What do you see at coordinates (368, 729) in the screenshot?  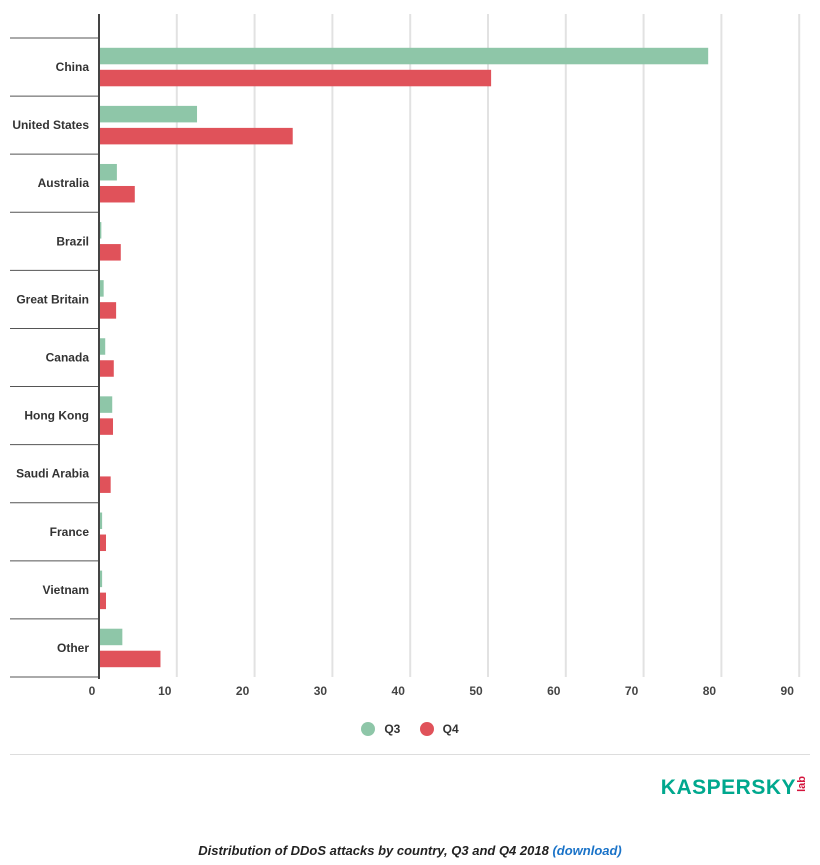 I see `legend-swatch-q3` at bounding box center [368, 729].